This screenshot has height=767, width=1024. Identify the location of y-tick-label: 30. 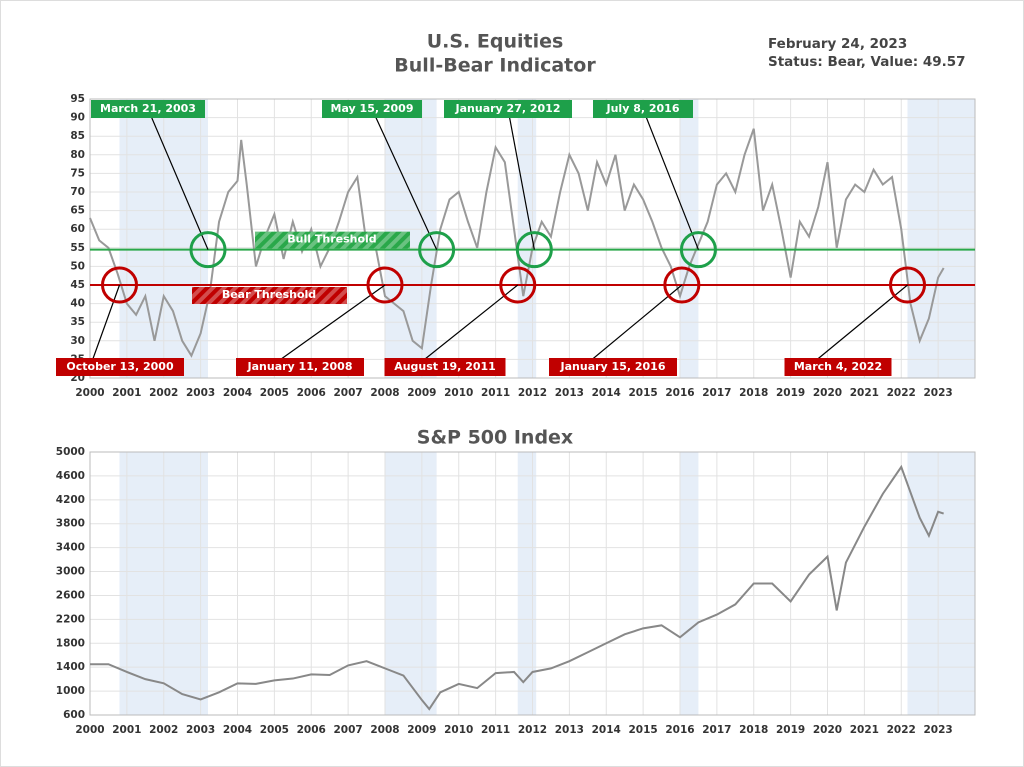
(77, 341).